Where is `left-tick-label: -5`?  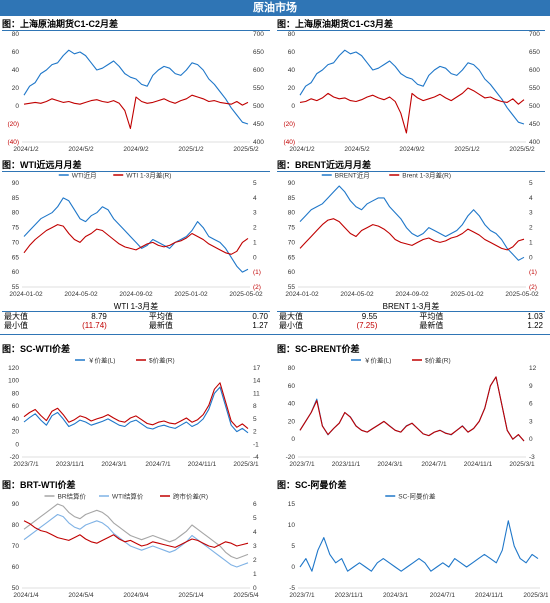
left-tick-label: -5 is located at coordinates (292, 588).